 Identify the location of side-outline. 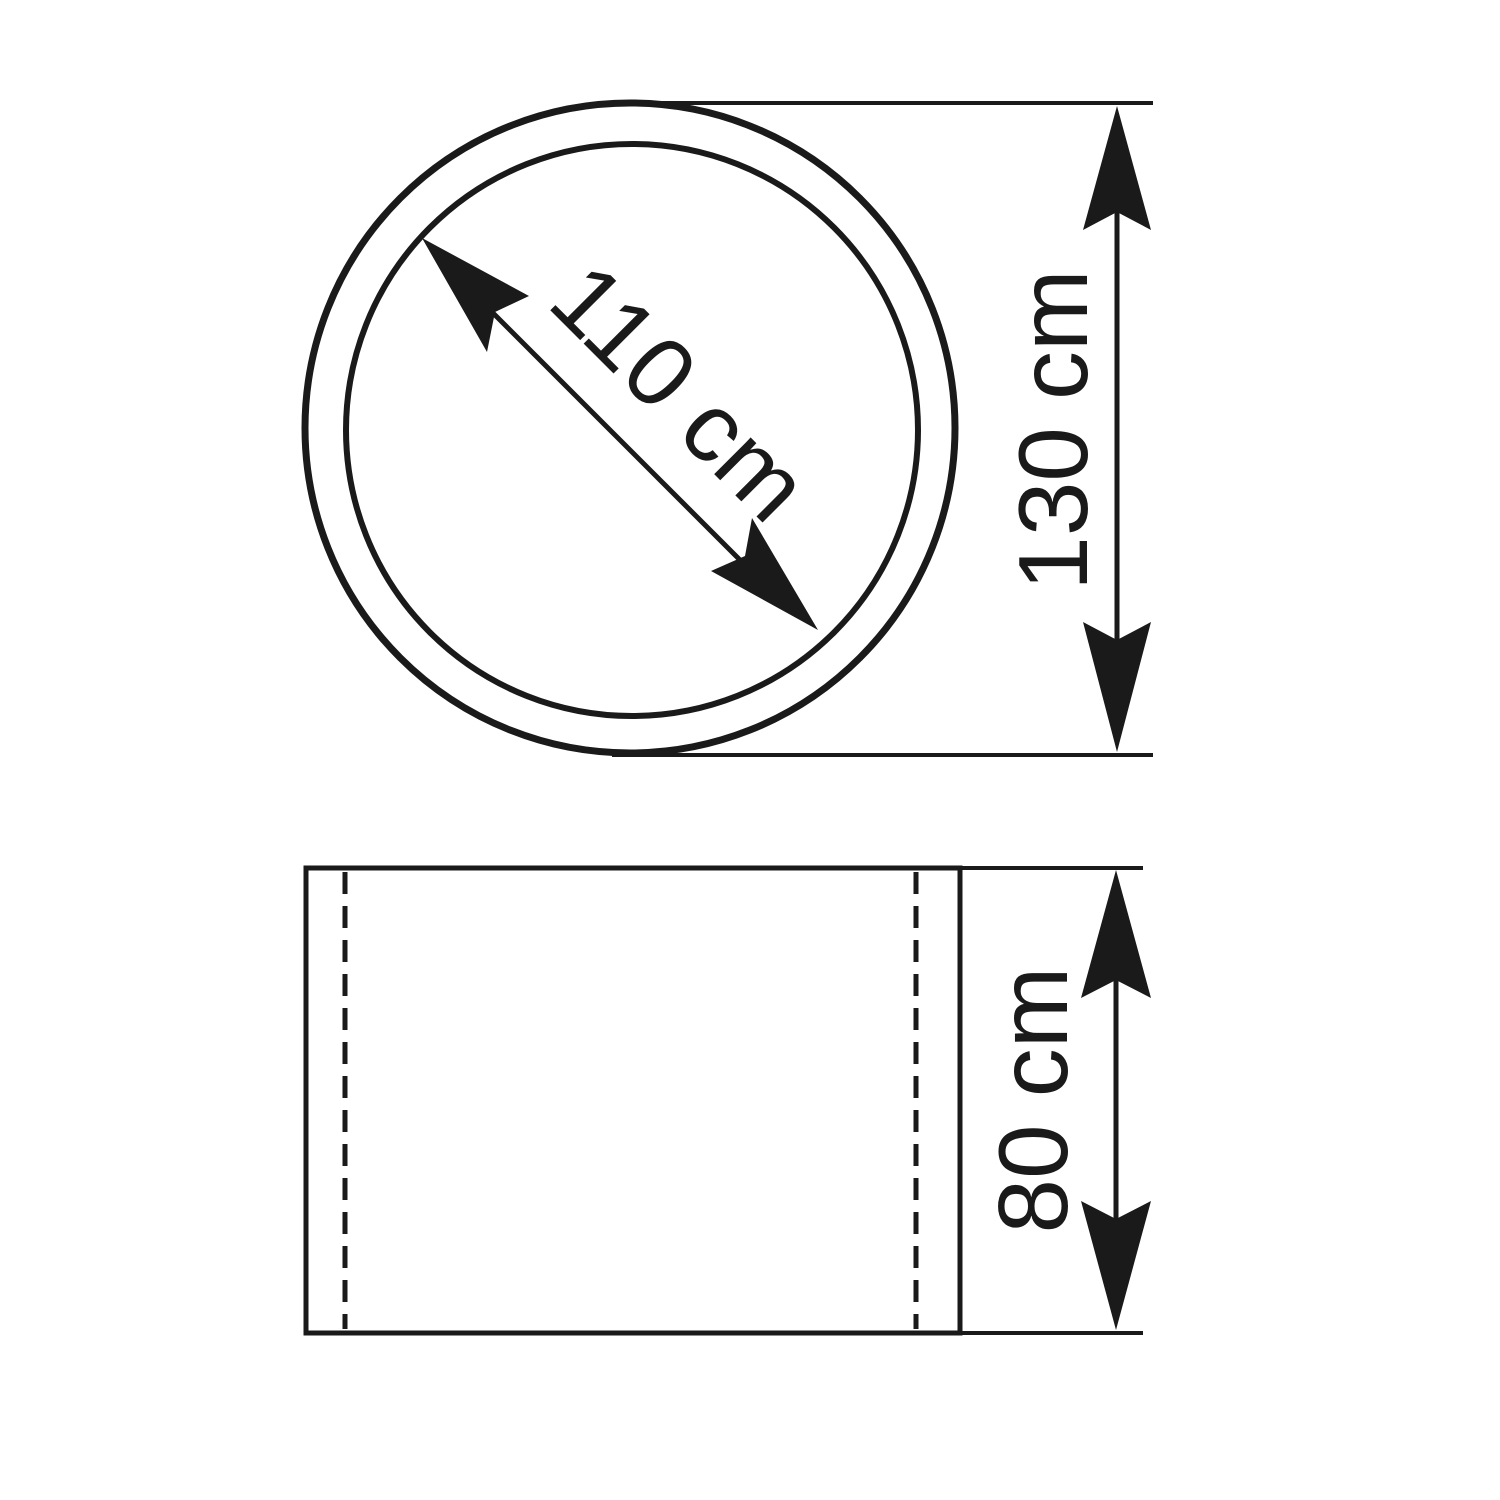
(633, 1100).